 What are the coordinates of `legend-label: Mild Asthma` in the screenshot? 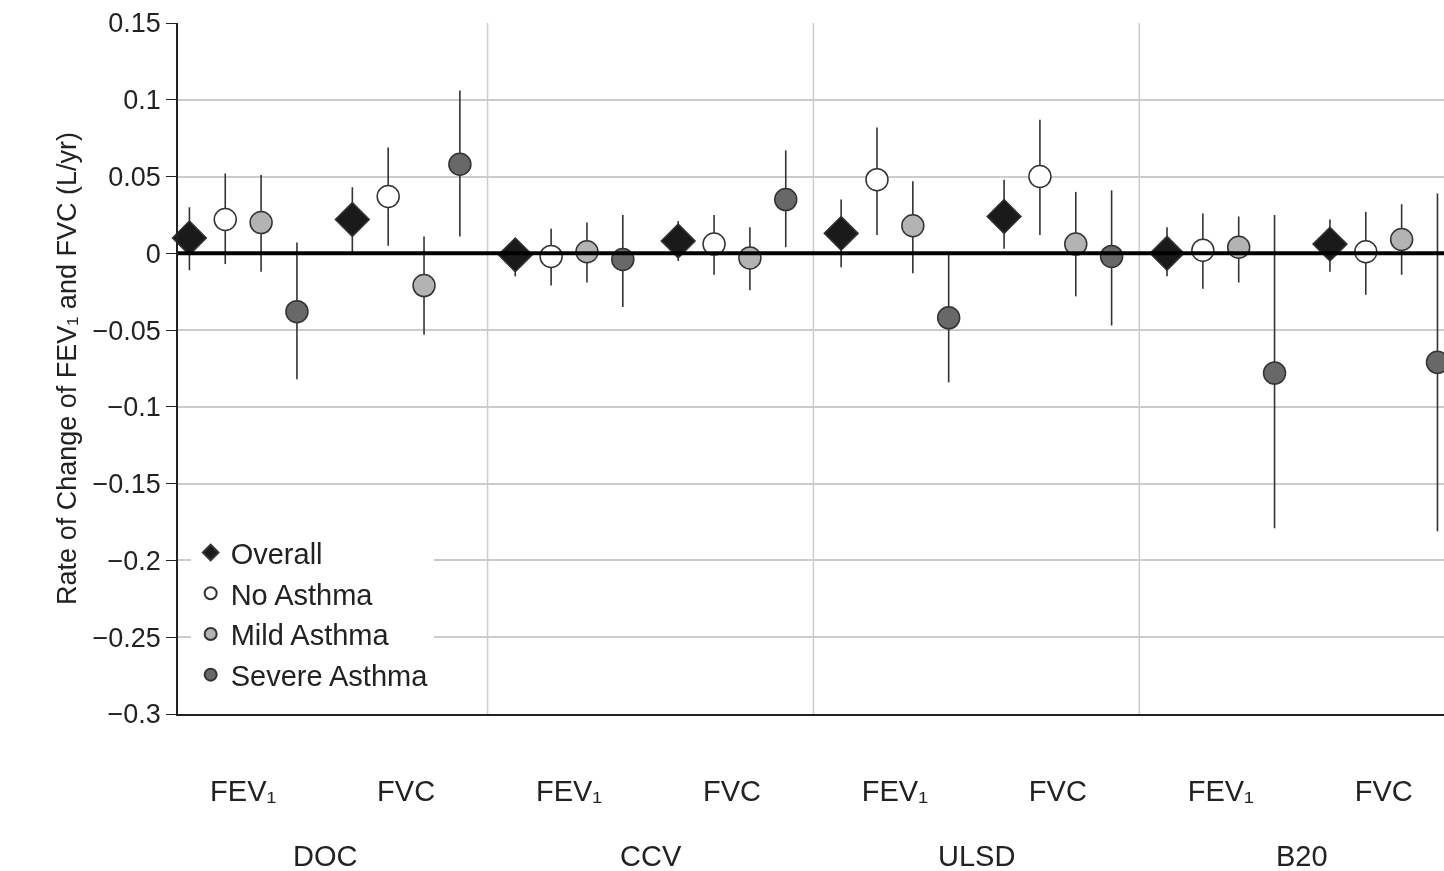 It's located at (310, 635).